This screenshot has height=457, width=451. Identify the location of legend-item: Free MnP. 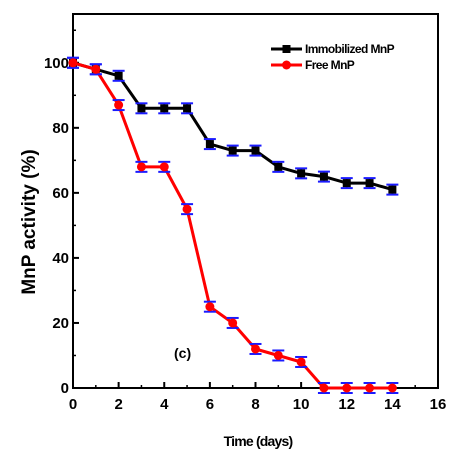
(313, 65).